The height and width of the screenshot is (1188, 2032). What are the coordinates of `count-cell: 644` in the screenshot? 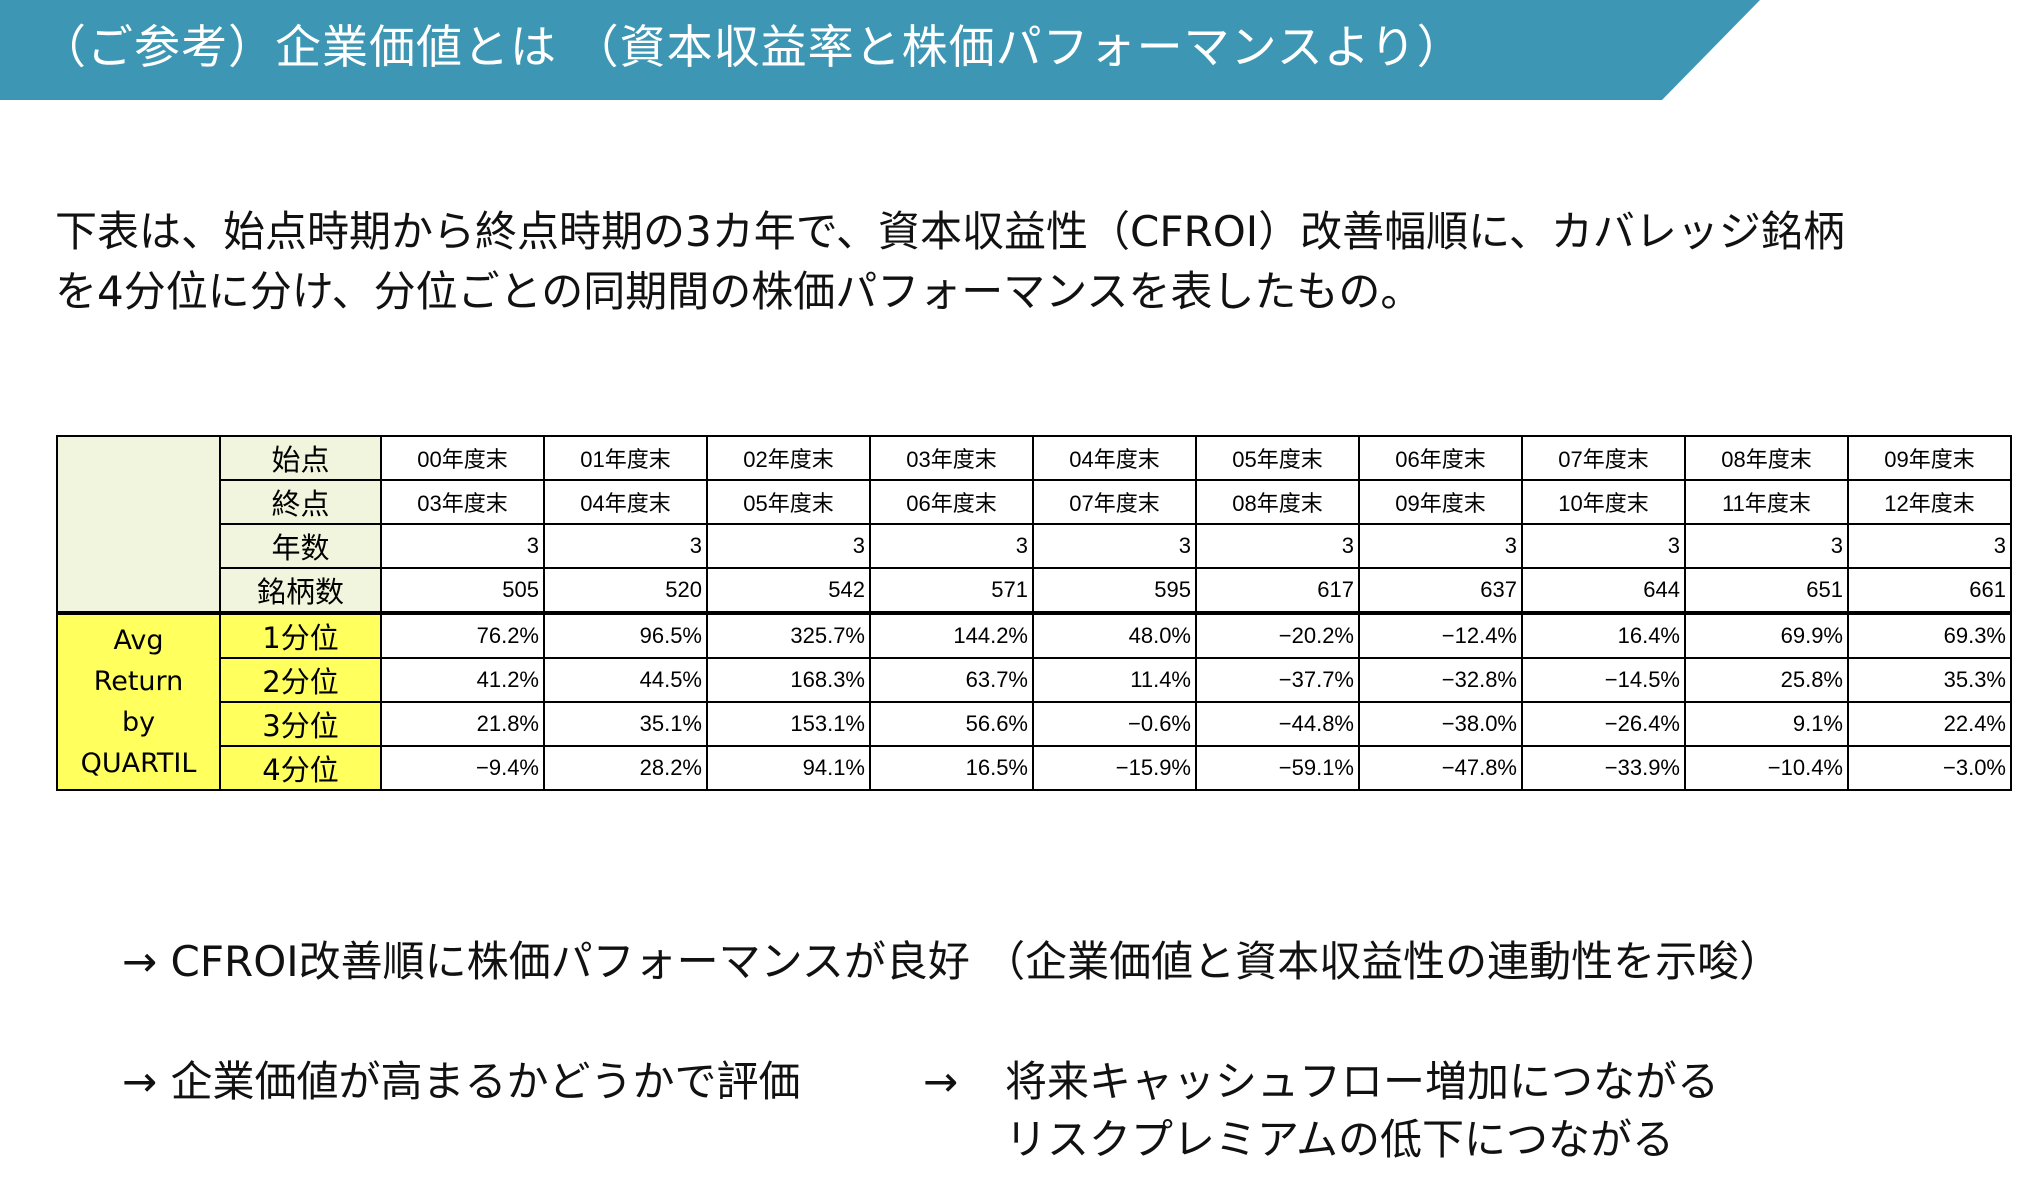 It's located at (1603, 590).